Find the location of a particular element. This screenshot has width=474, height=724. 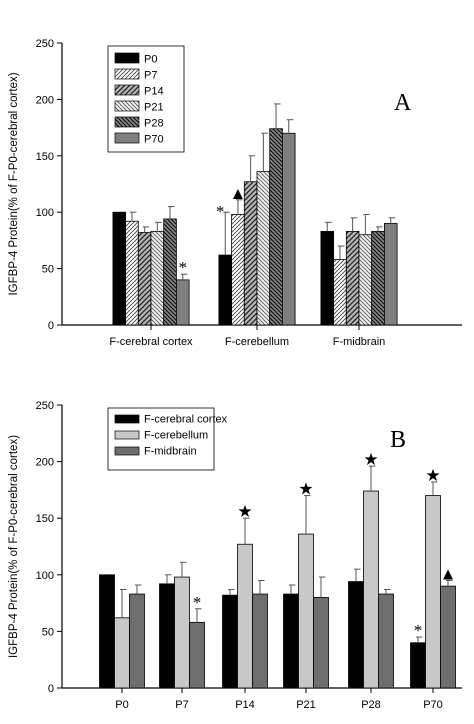

legend-label: F-cerebral cortex is located at coordinates (186, 420).